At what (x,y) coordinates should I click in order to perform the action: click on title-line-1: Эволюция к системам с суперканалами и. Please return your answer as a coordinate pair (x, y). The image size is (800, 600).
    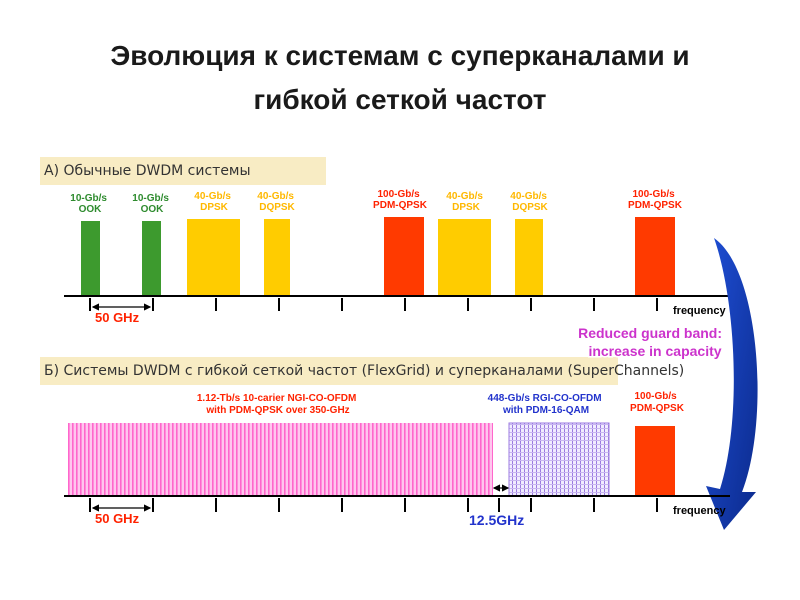
    Looking at the image, I should click on (400, 55).